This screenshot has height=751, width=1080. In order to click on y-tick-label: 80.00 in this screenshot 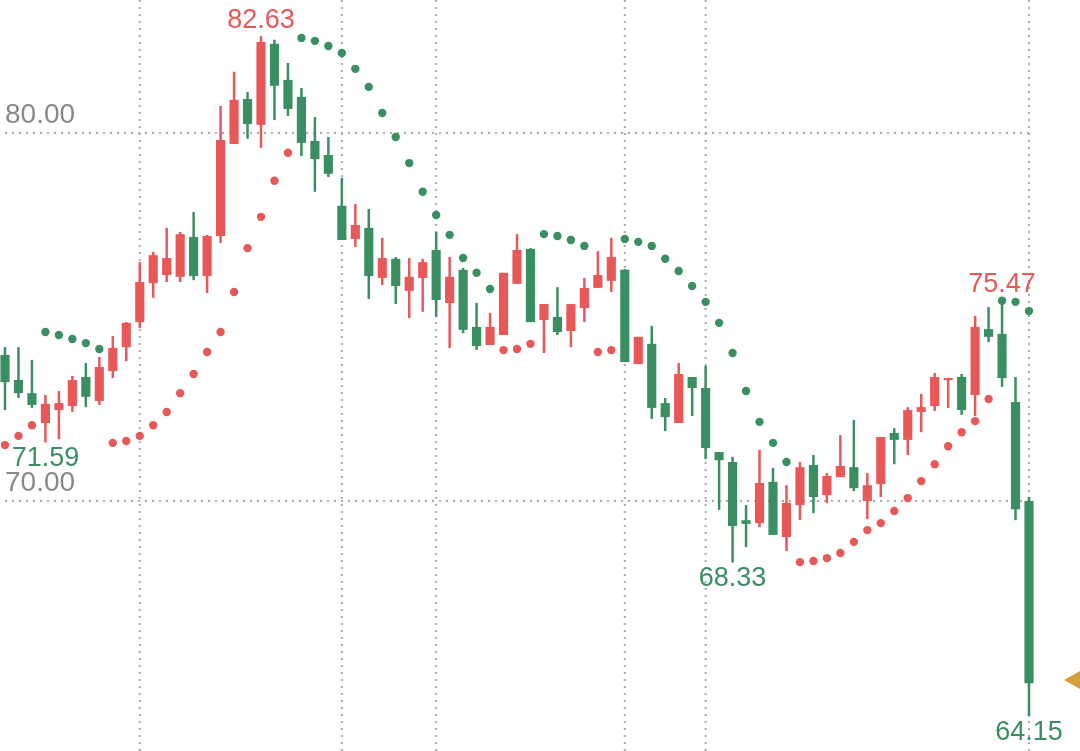, I will do `click(40, 113)`.